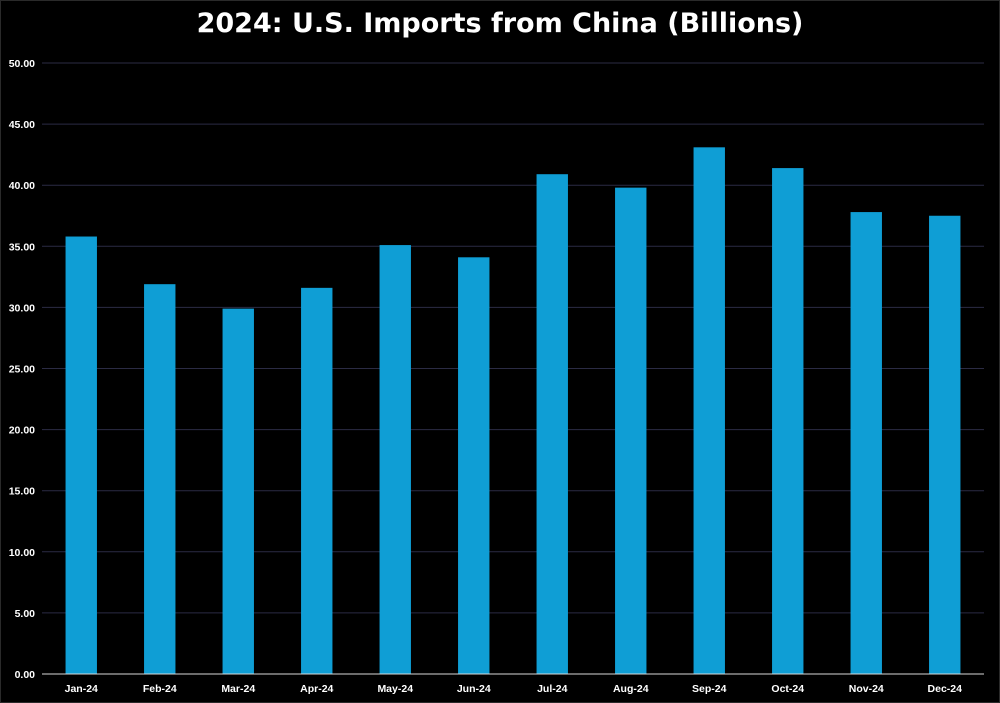  What do you see at coordinates (945, 689) in the screenshot?
I see `x-category-label: Dec-24` at bounding box center [945, 689].